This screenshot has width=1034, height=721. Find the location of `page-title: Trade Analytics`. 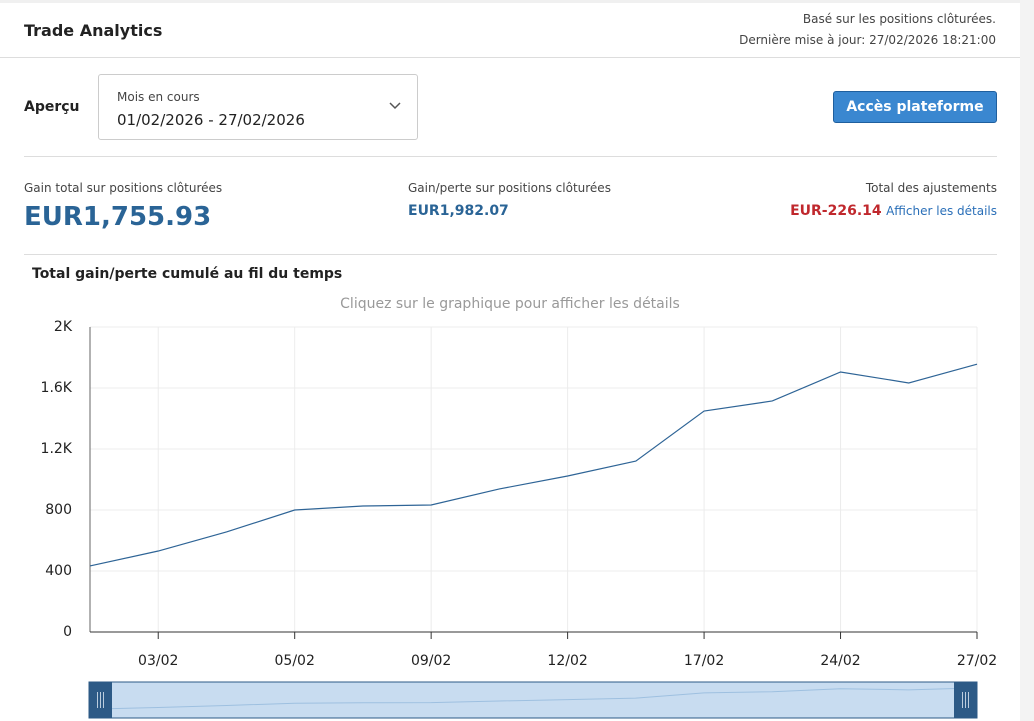

page-title: Trade Analytics is located at coordinates (93, 30).